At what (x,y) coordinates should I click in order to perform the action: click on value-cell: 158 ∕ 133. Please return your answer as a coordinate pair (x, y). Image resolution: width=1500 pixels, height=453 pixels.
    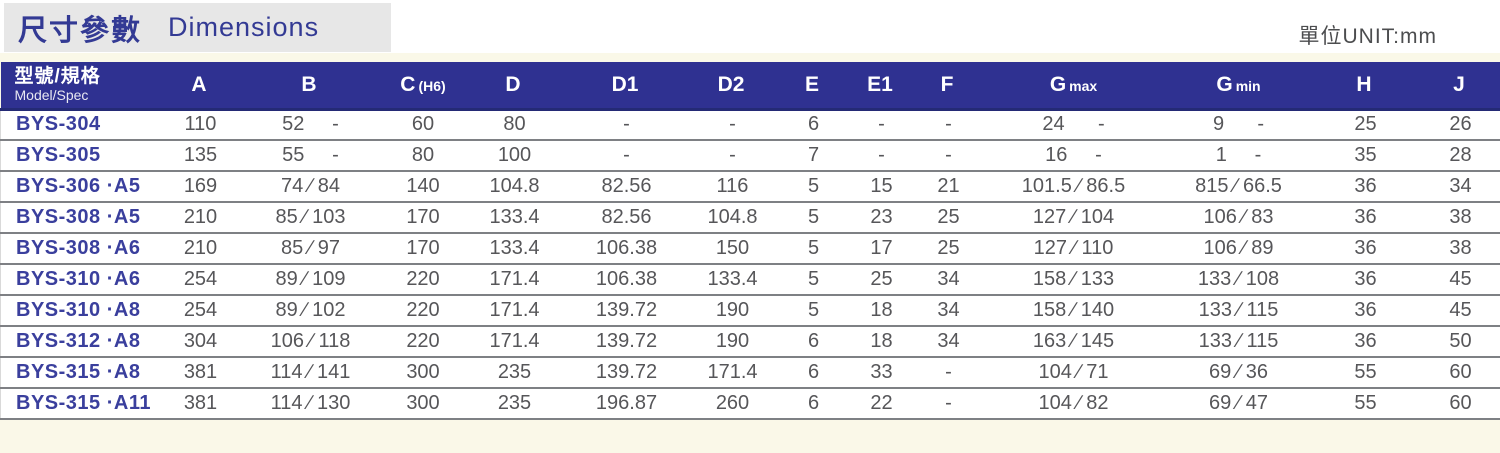
    Looking at the image, I should click on (1073, 280).